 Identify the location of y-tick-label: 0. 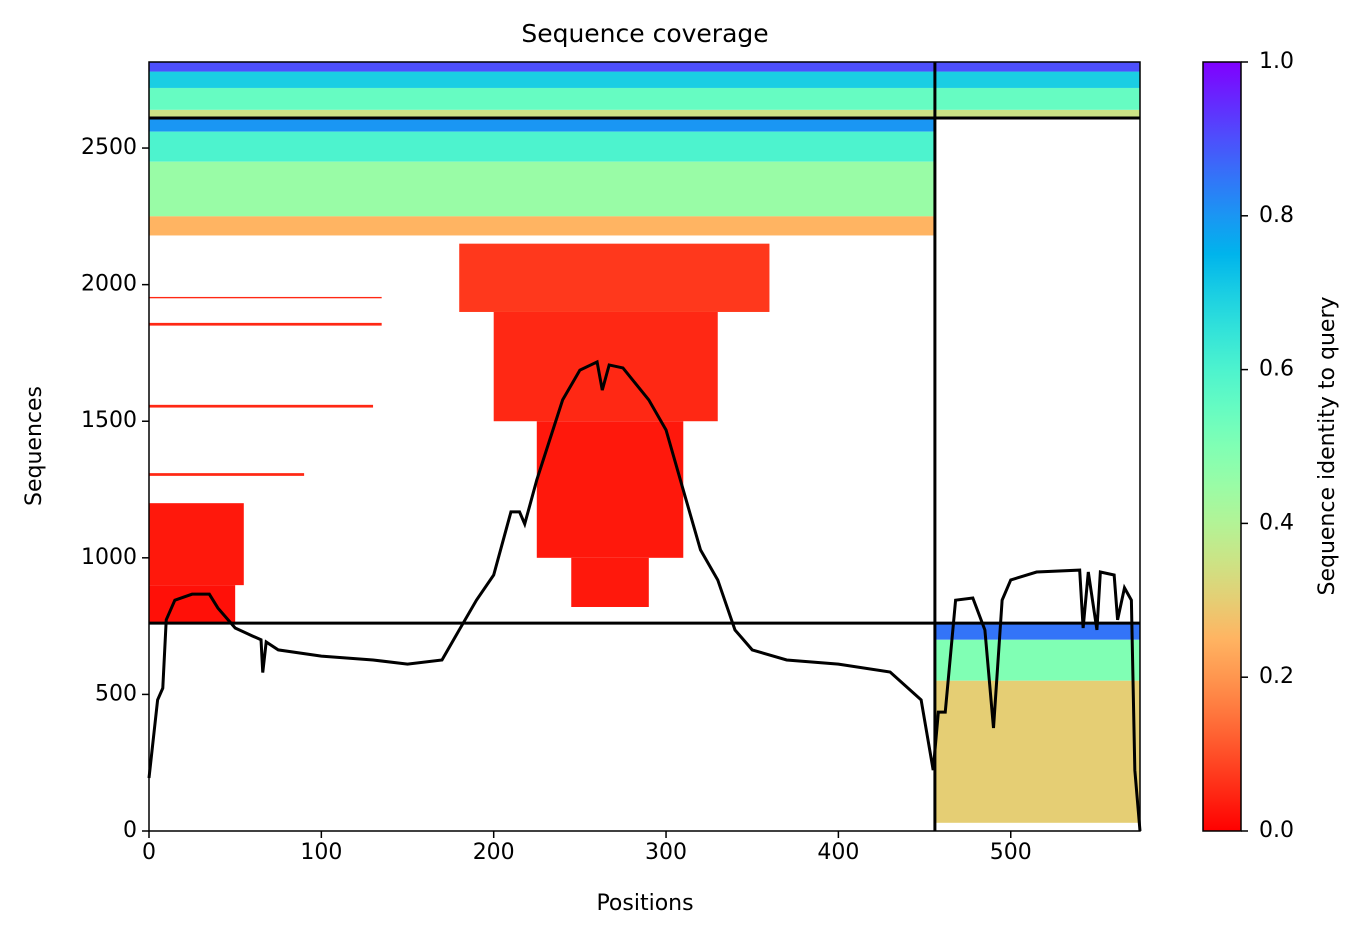
(130, 830).